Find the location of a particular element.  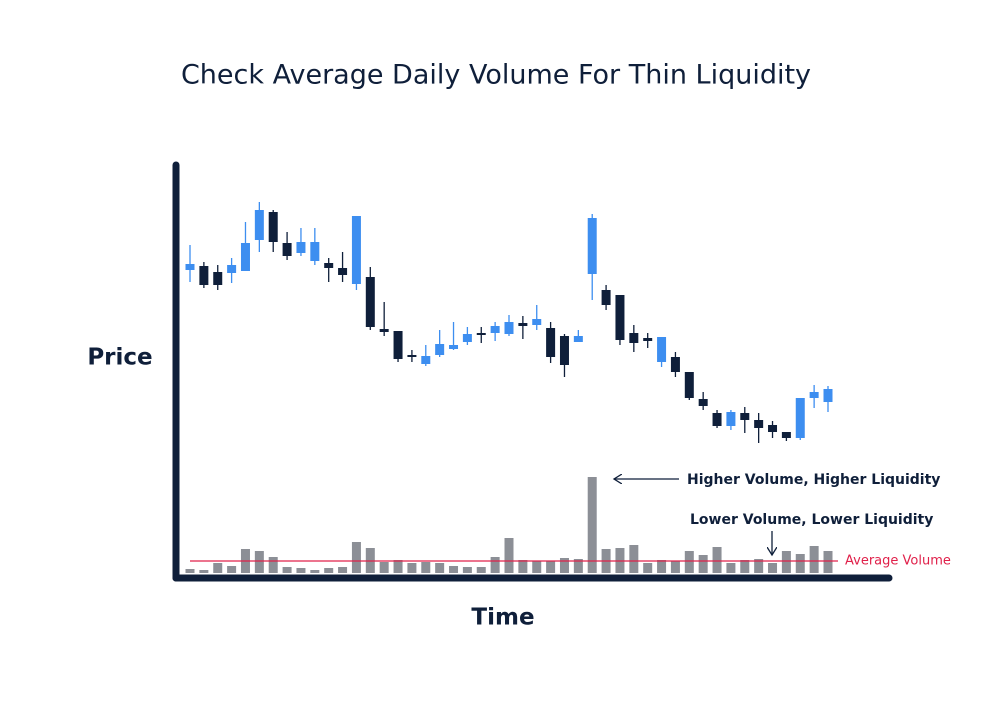

y-axis-label: Price is located at coordinates (119, 358).